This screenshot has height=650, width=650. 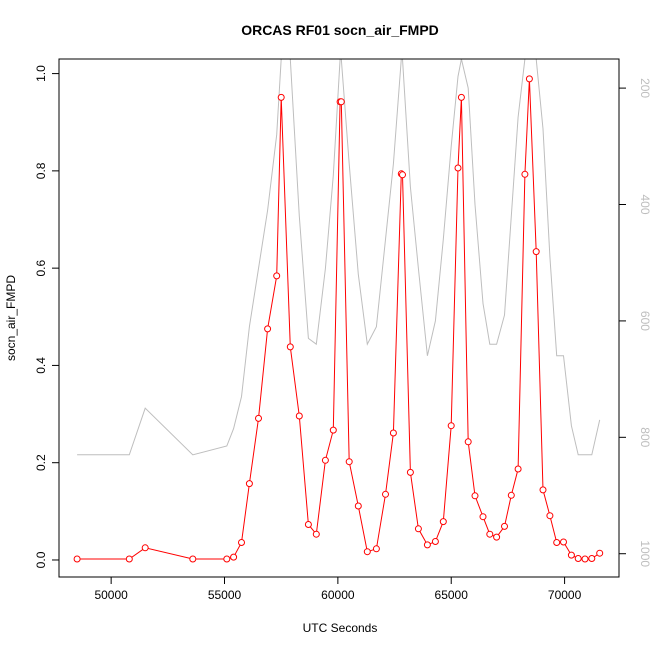 What do you see at coordinates (11, 318) in the screenshot?
I see `y-axis-label: socn_air_FMPD` at bounding box center [11, 318].